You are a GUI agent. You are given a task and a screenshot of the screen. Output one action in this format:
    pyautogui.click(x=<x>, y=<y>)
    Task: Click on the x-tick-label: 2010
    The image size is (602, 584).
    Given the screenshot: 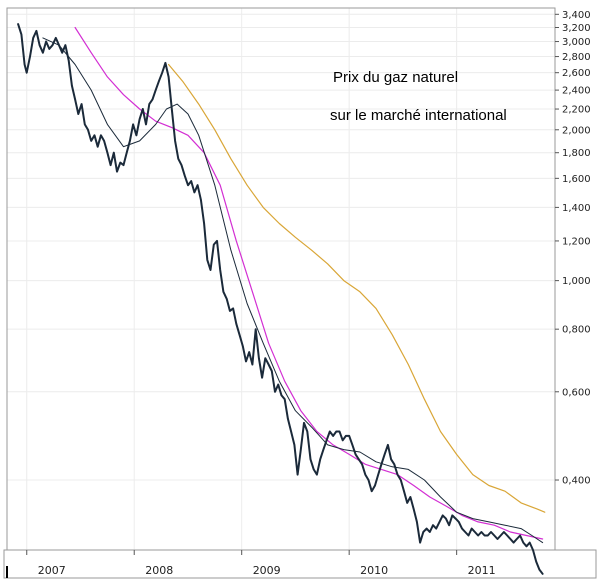 What is the action you would take?
    pyautogui.click(x=374, y=570)
    